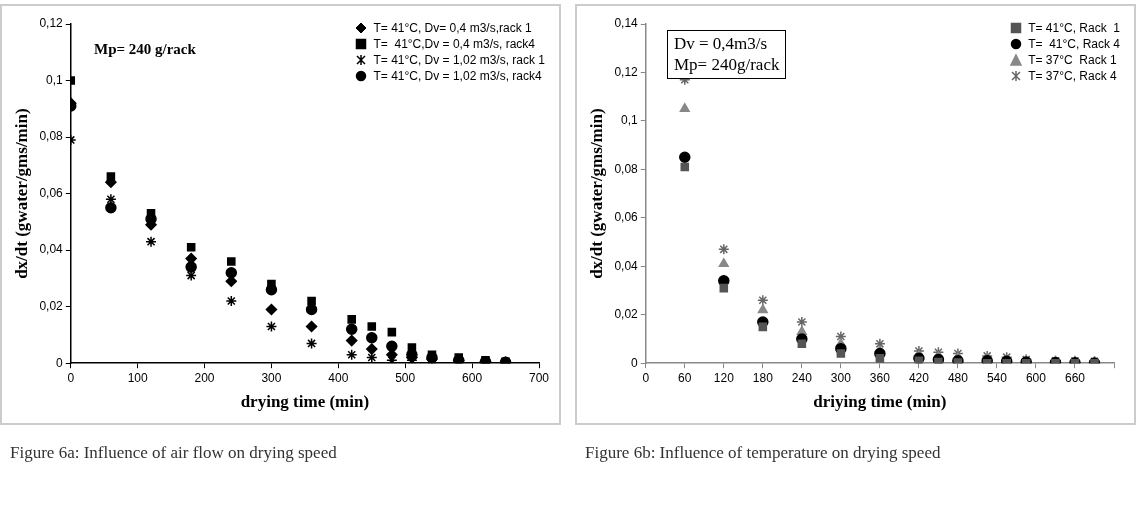  I want to click on x-tick-label: 420, so click(919, 377).